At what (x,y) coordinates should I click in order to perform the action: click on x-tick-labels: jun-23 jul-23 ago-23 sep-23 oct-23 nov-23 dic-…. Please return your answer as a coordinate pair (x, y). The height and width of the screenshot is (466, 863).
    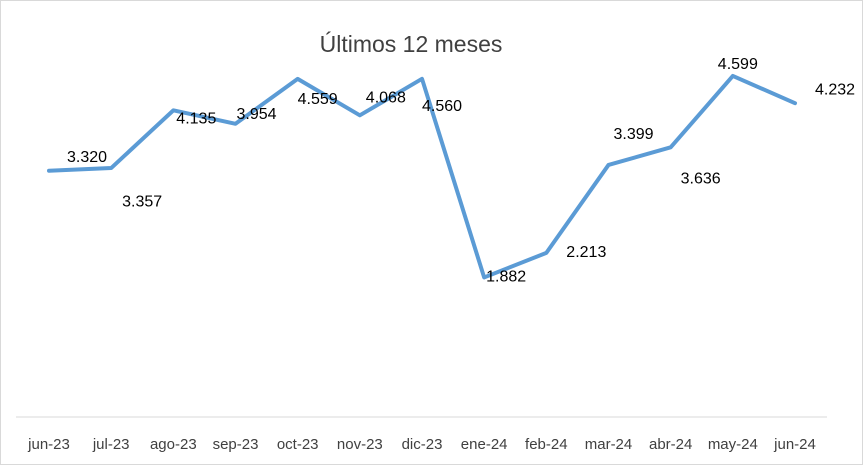
    Looking at the image, I should click on (421, 444).